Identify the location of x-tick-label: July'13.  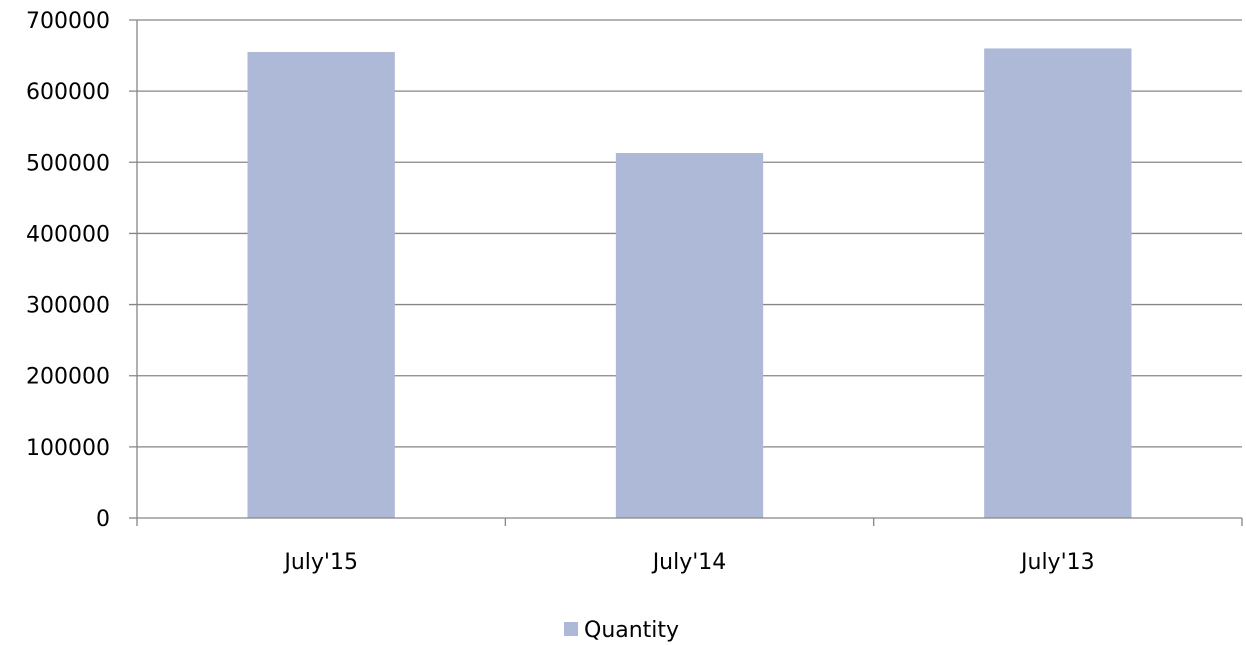
(1057, 562).